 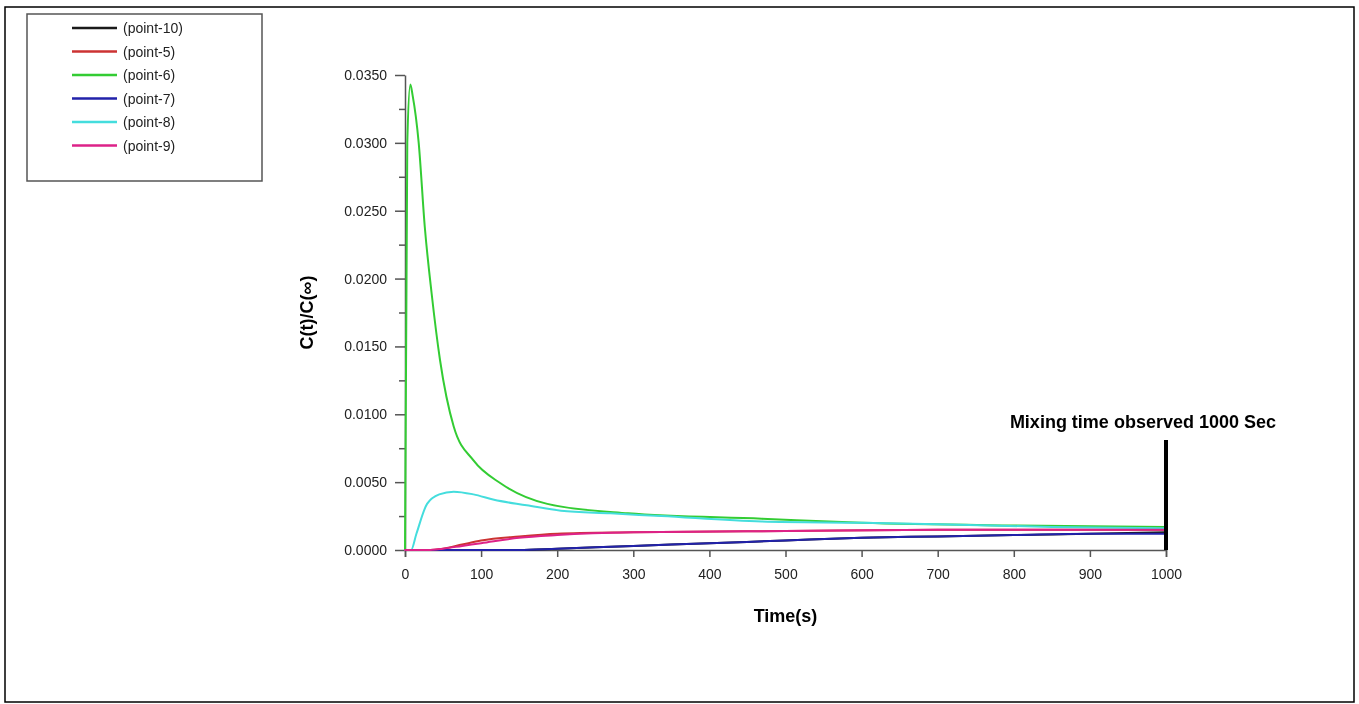 What do you see at coordinates (366, 278) in the screenshot?
I see `y-tick-label: 0.0200` at bounding box center [366, 278].